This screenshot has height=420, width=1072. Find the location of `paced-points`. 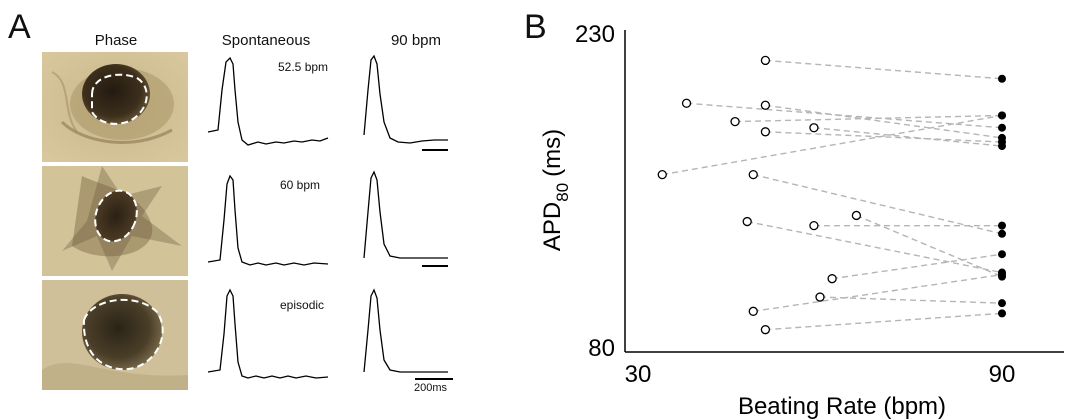

paced-points is located at coordinates (1002, 196).